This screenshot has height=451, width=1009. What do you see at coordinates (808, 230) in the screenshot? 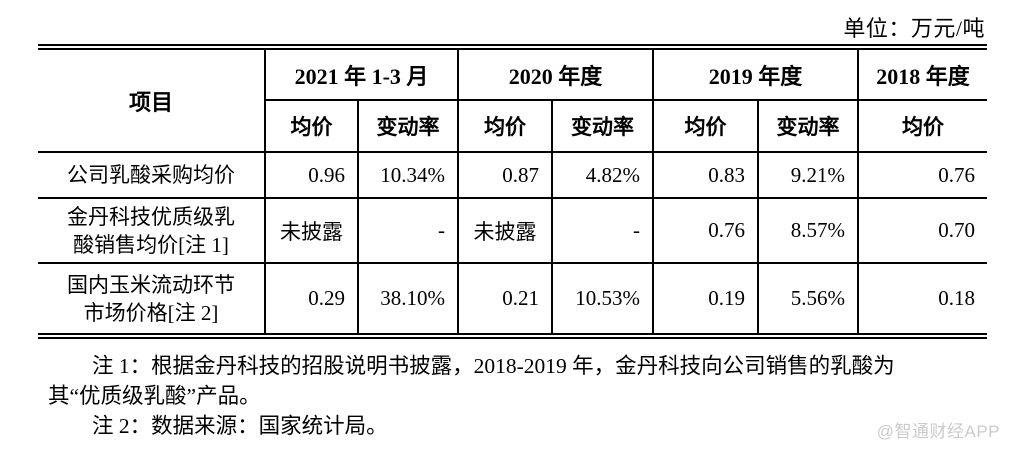
I see `cell: 8.57%` at bounding box center [808, 230].